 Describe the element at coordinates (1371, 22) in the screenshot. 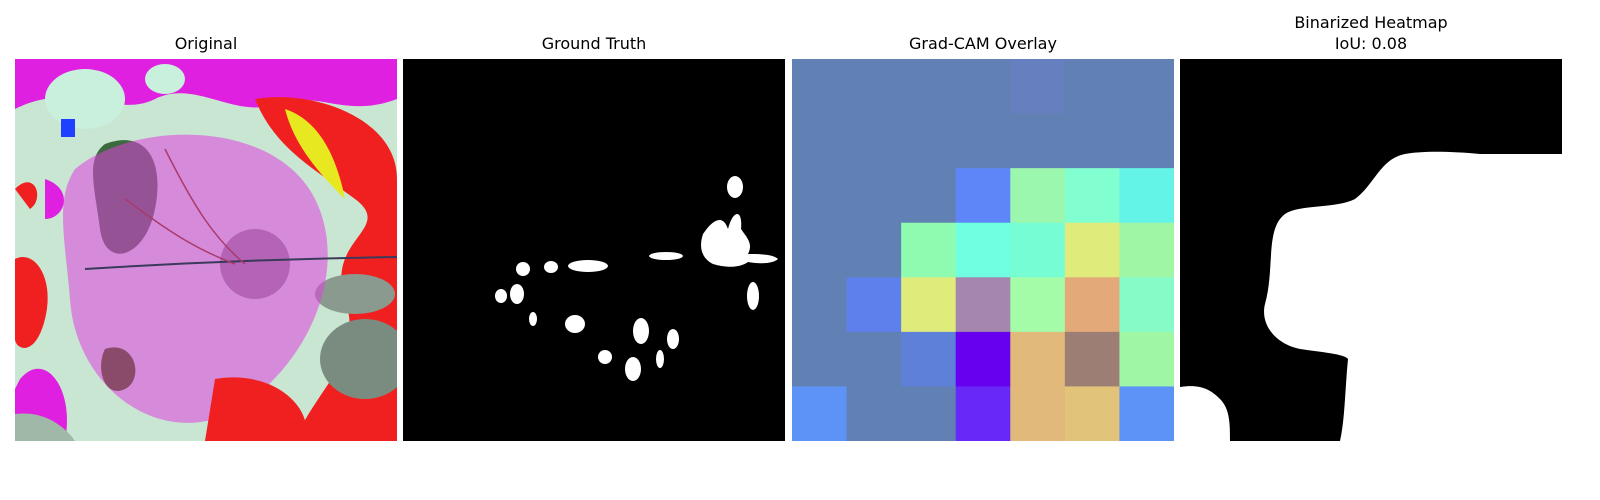

I see `panel-title-binarized: Binarized Heatmap` at that location.